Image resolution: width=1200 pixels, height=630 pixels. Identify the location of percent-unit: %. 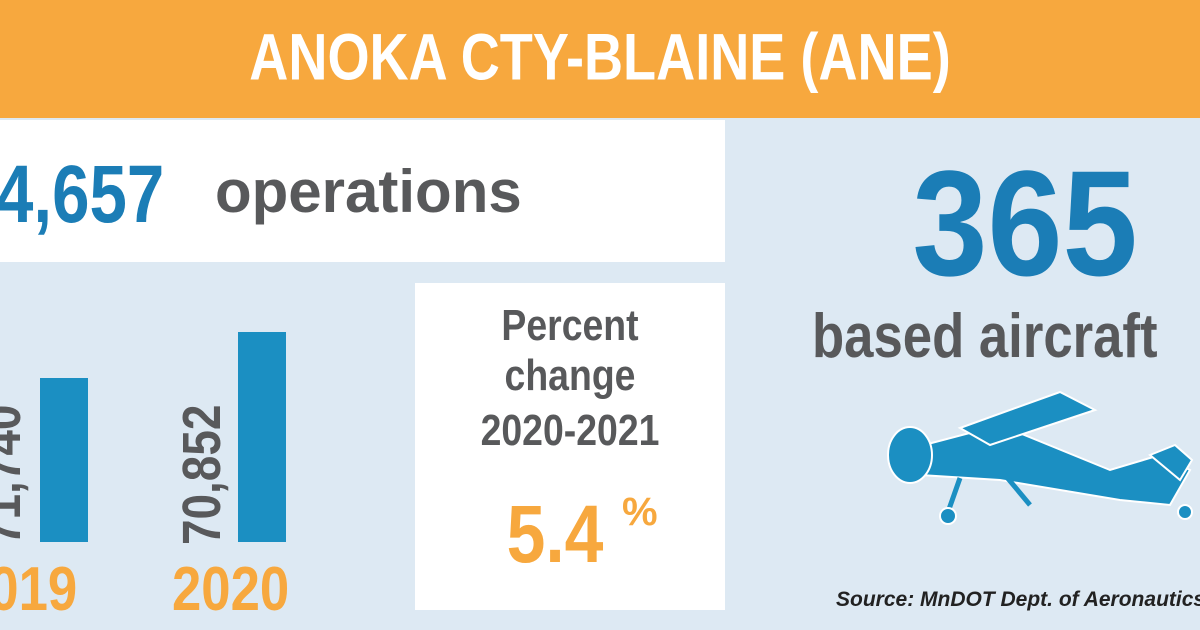
(640, 512).